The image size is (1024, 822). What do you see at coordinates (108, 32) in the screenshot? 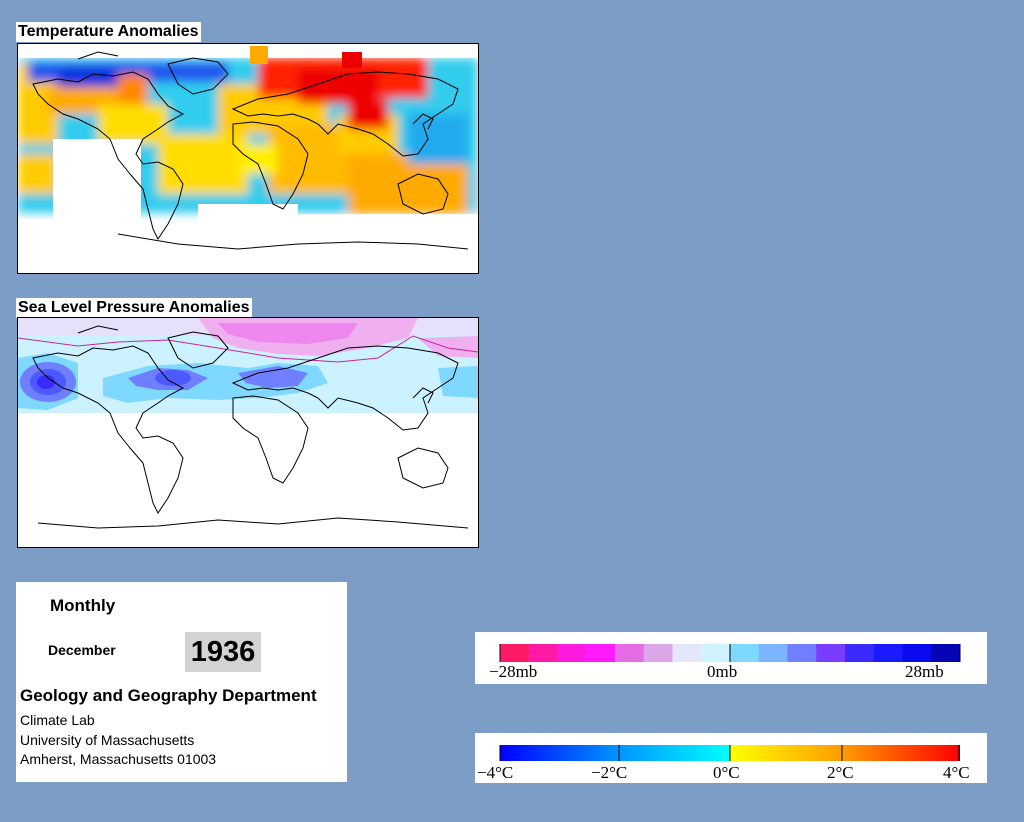
I see `temperature-map-title: Temperature Anomalies` at bounding box center [108, 32].